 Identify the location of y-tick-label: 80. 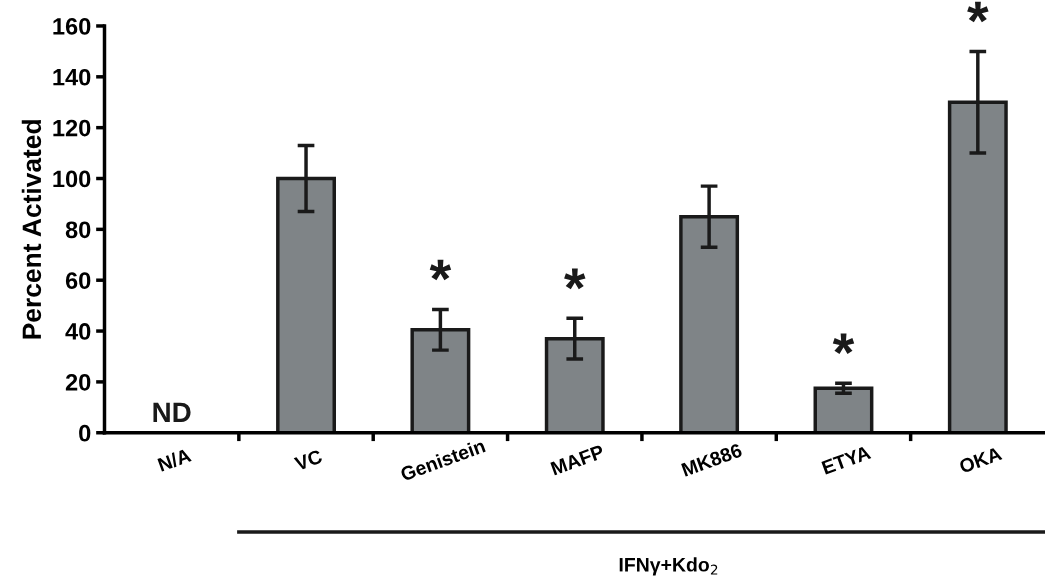
(78, 230).